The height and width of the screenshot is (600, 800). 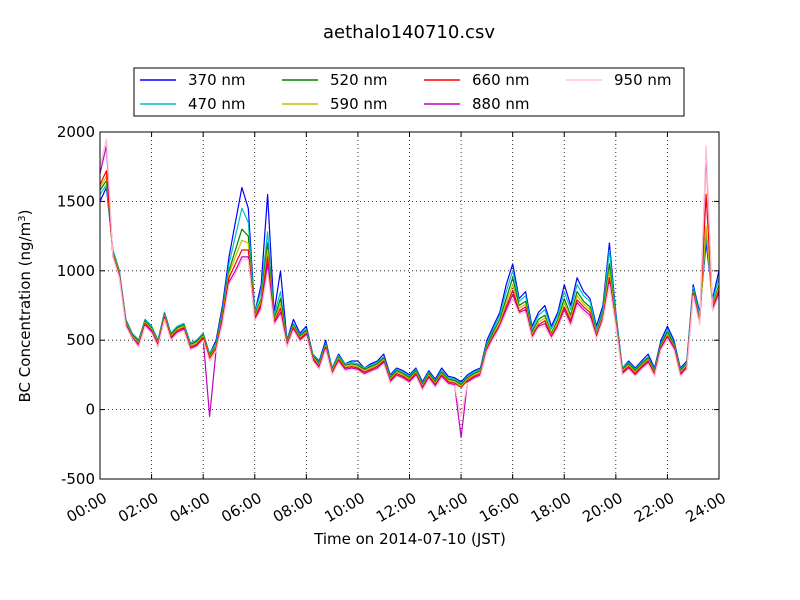 What do you see at coordinates (241, 507) in the screenshot?
I see `x-tick-label: 06:00` at bounding box center [241, 507].